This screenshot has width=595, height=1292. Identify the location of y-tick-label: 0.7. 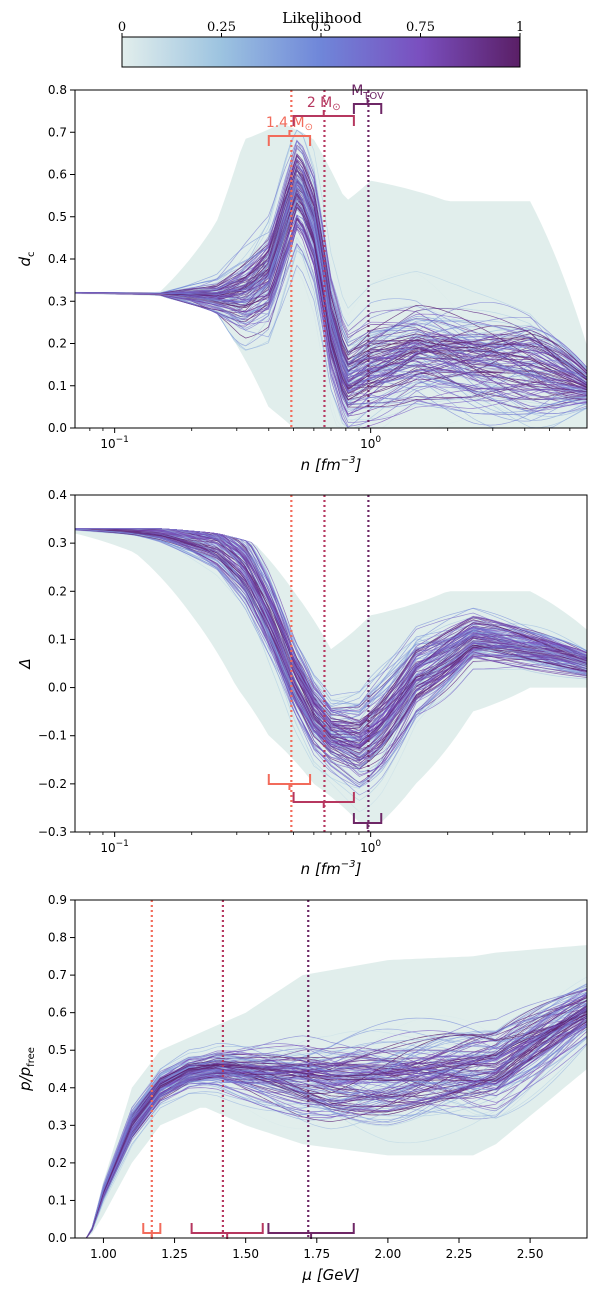
(57, 132).